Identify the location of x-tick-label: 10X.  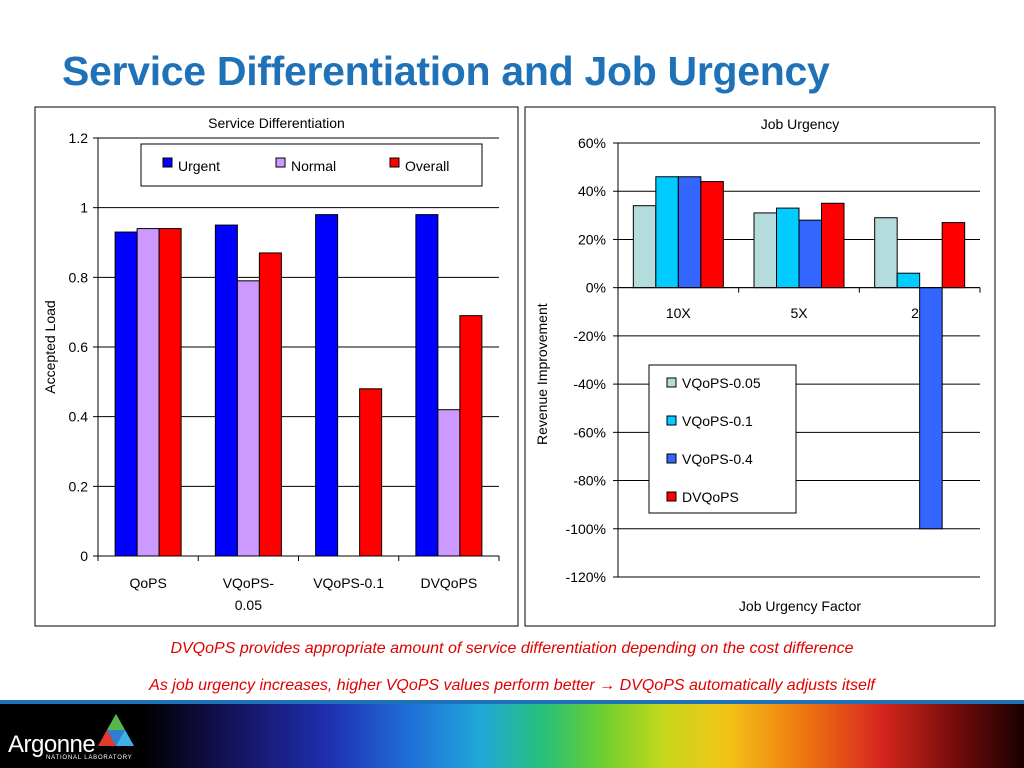
(679, 313).